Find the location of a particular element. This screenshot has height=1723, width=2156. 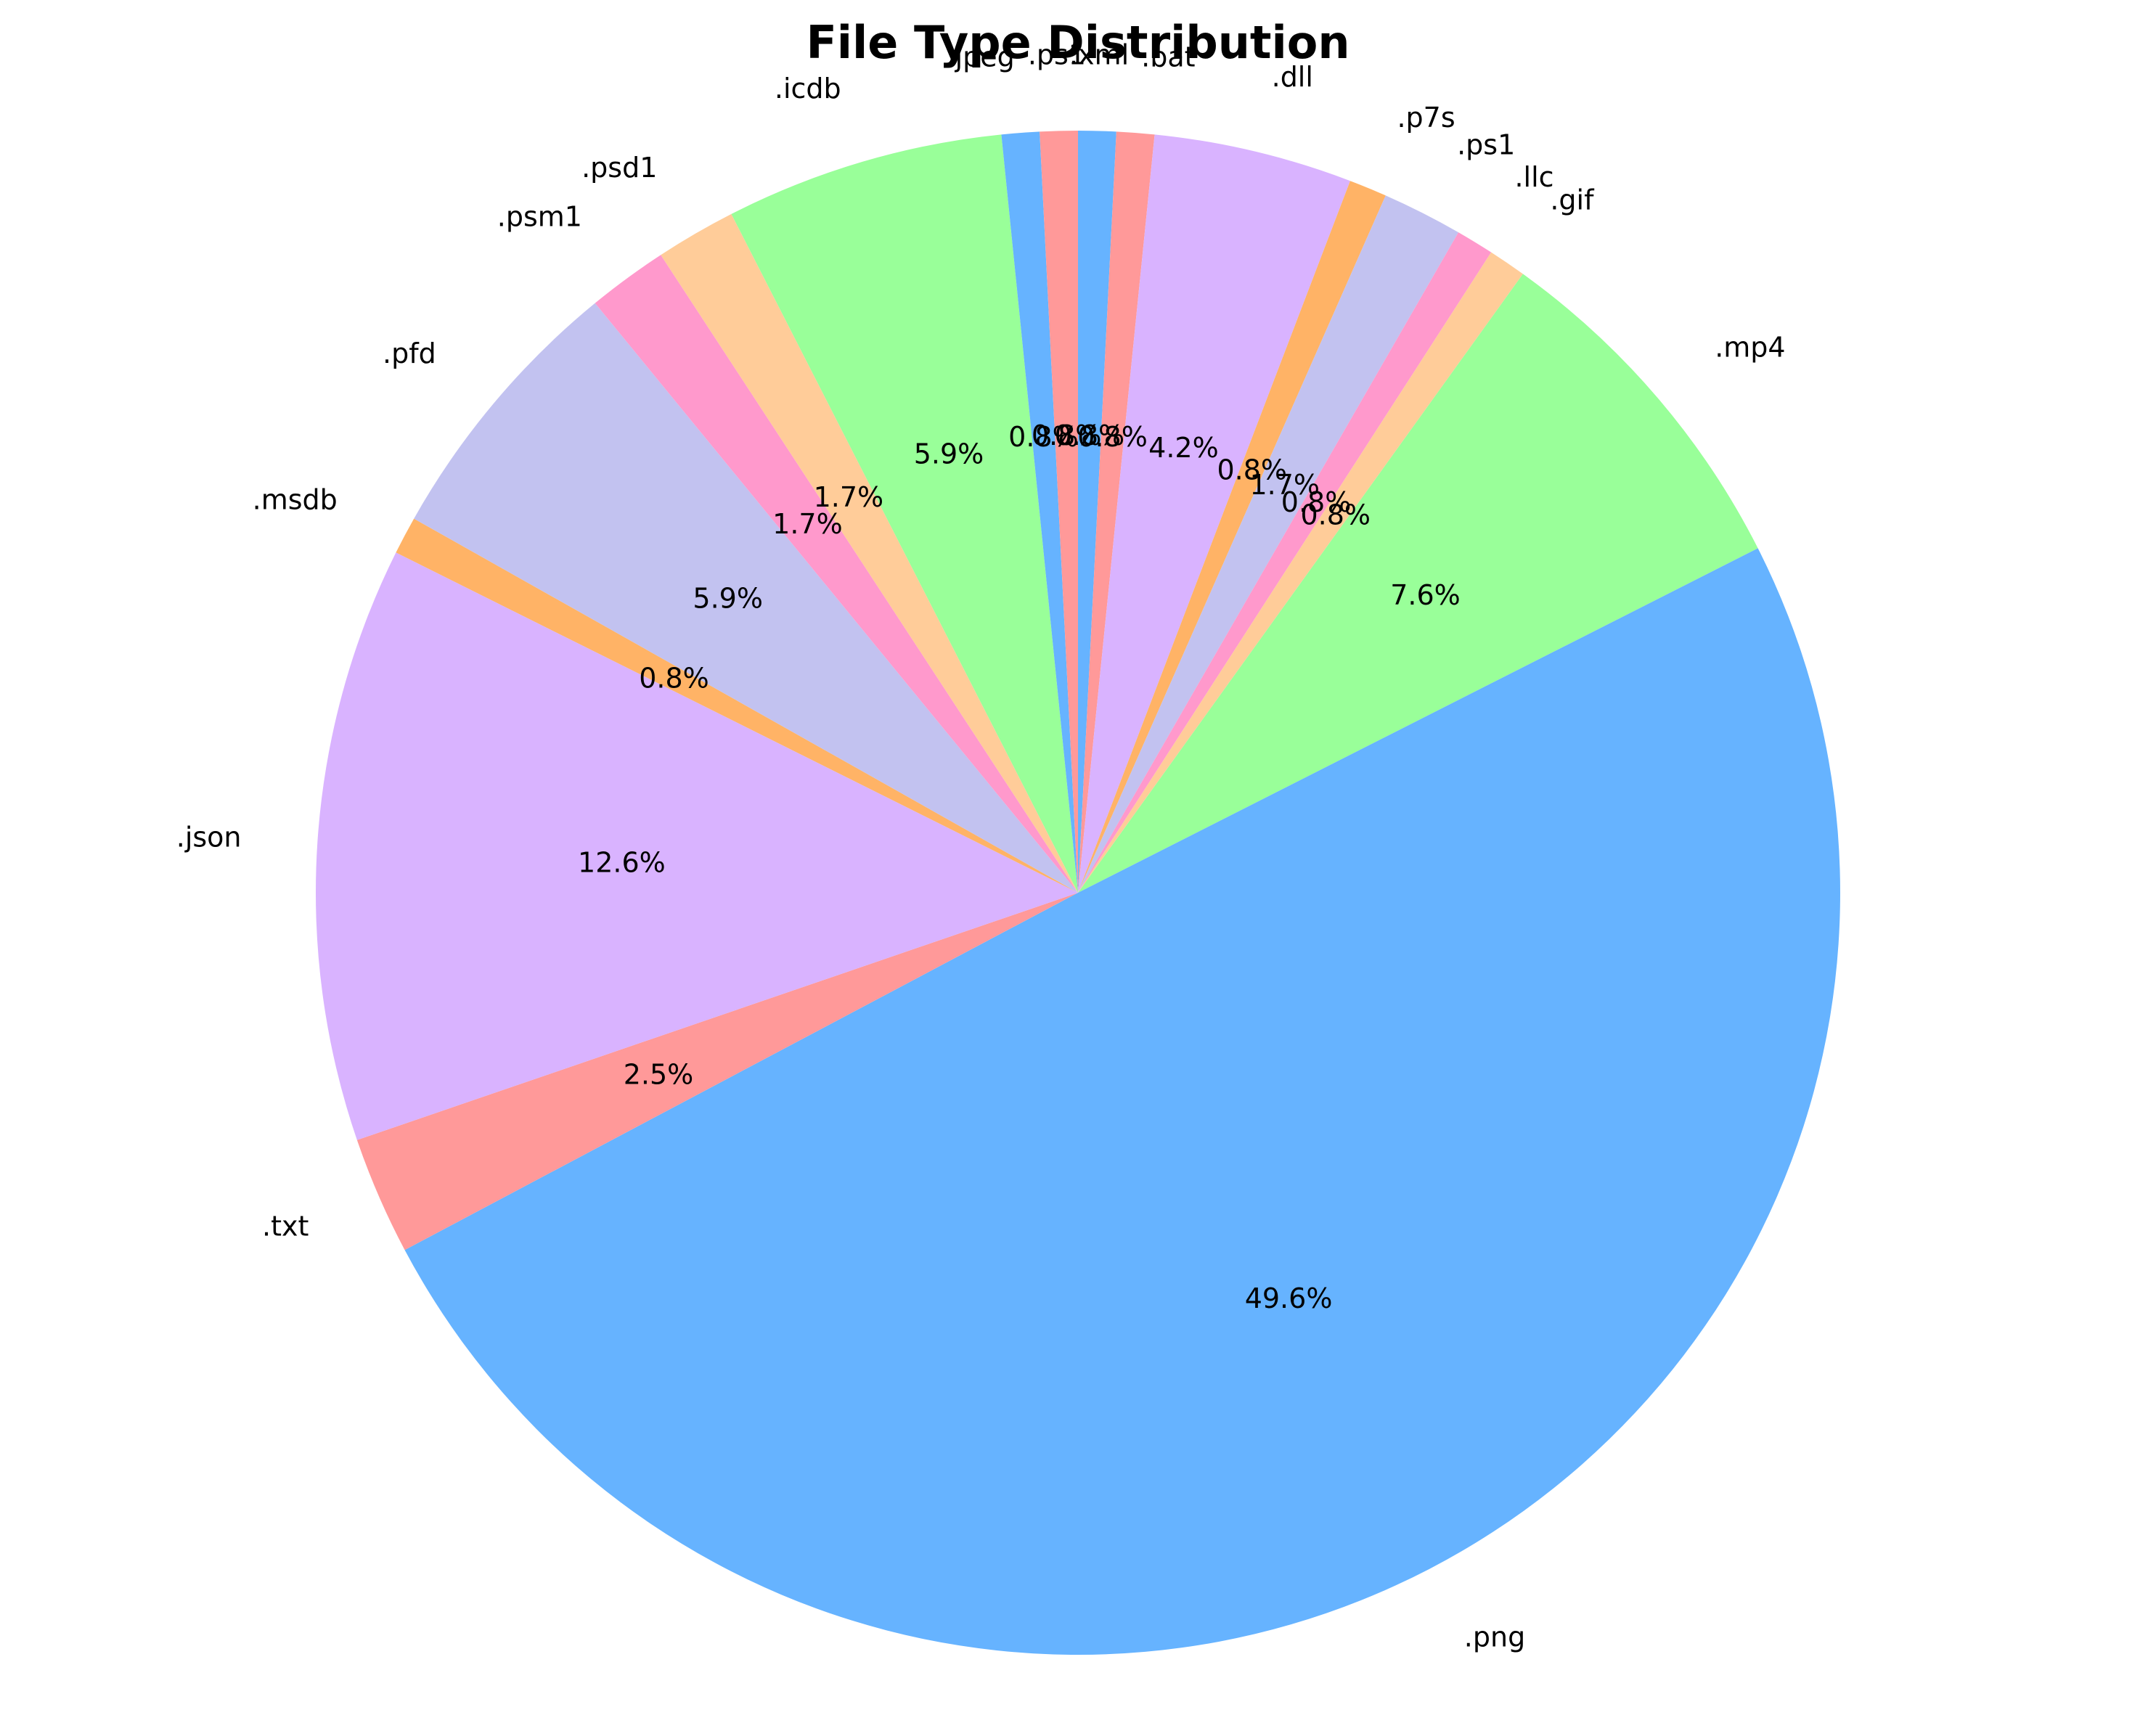

slice-category-label: .p7s is located at coordinates (1426, 118).